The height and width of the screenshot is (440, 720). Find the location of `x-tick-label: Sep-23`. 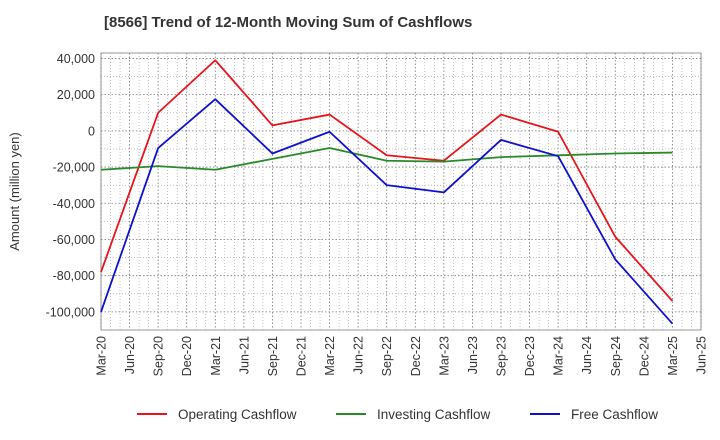

x-tick-label: Sep-23 is located at coordinates (502, 356).